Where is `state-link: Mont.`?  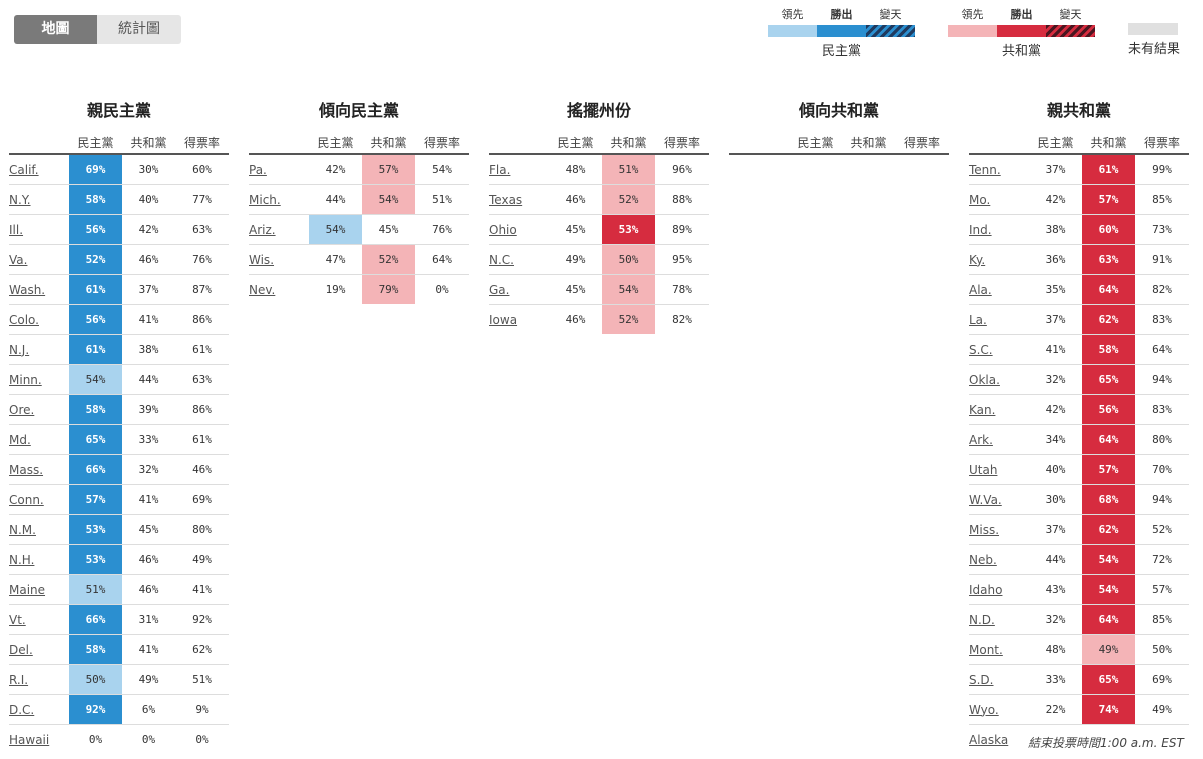 state-link: Mont. is located at coordinates (986, 649).